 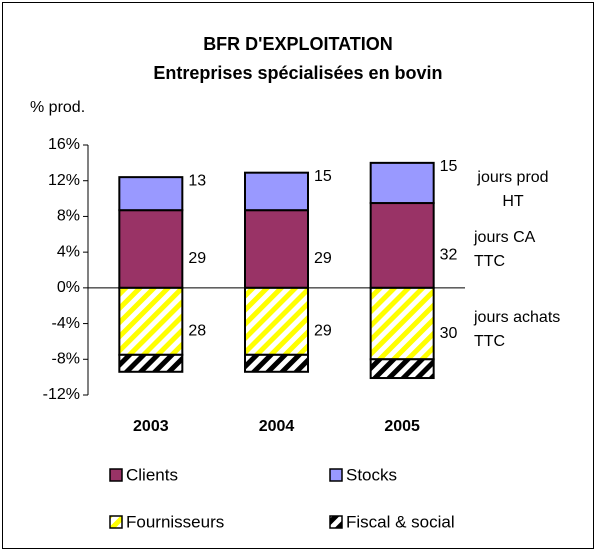 I want to click on y-tick-label: -4%, so click(x=66, y=323).